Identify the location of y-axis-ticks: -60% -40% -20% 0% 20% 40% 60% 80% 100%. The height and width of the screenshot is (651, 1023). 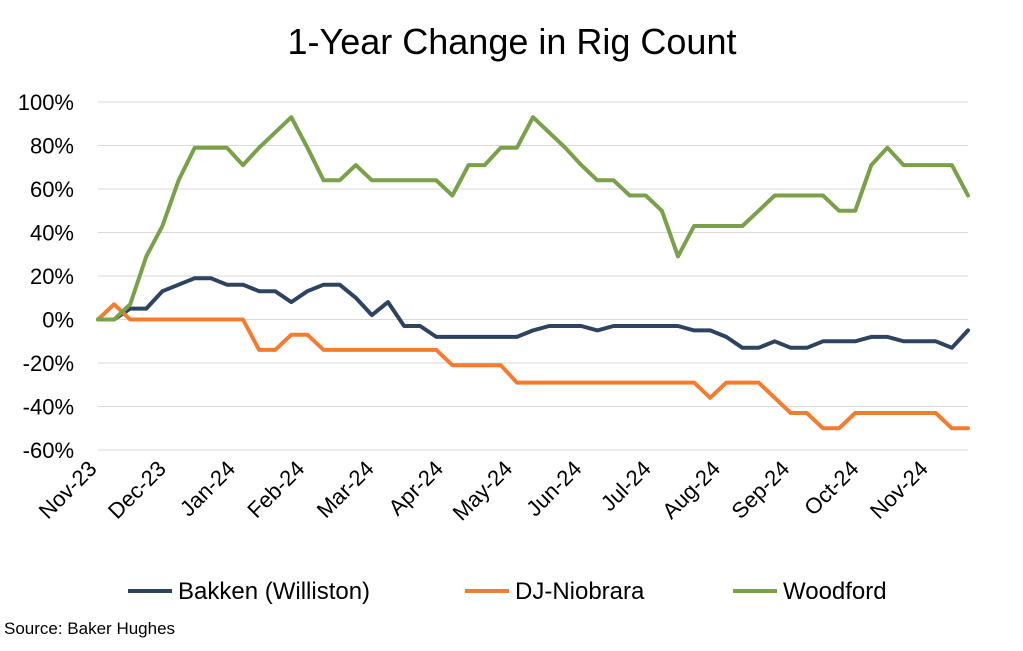
(46, 276).